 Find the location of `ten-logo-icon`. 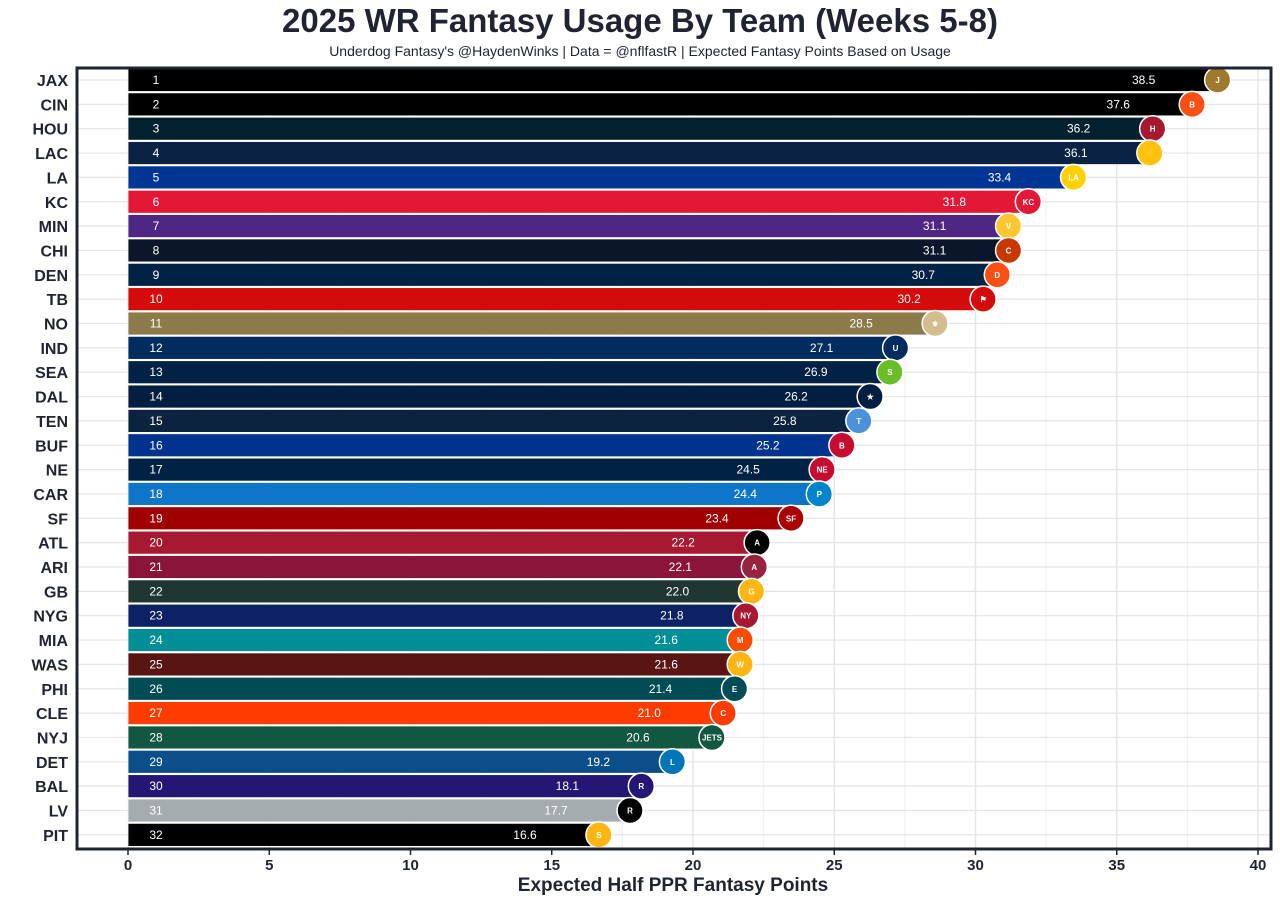

ten-logo-icon is located at coordinates (859, 421).